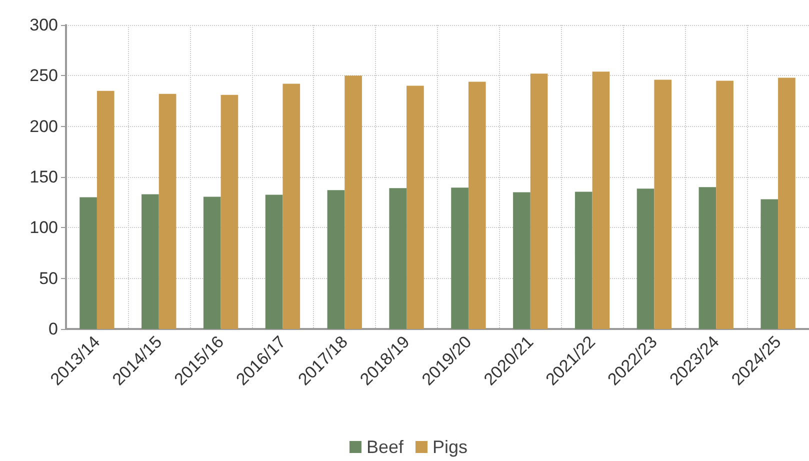 This screenshot has height=461, width=809. What do you see at coordinates (44, 126) in the screenshot?
I see `y-tick-label: 200` at bounding box center [44, 126].